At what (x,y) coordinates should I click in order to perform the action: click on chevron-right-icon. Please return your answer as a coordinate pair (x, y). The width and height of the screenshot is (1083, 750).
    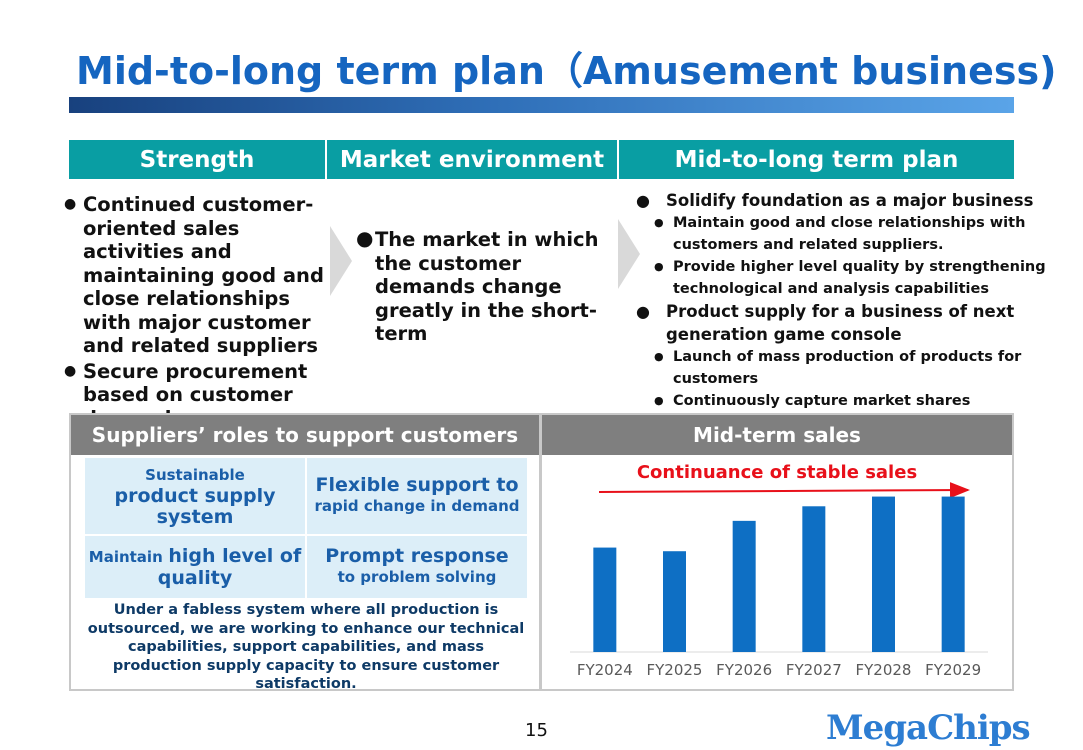
    Looking at the image, I should click on (341, 261).